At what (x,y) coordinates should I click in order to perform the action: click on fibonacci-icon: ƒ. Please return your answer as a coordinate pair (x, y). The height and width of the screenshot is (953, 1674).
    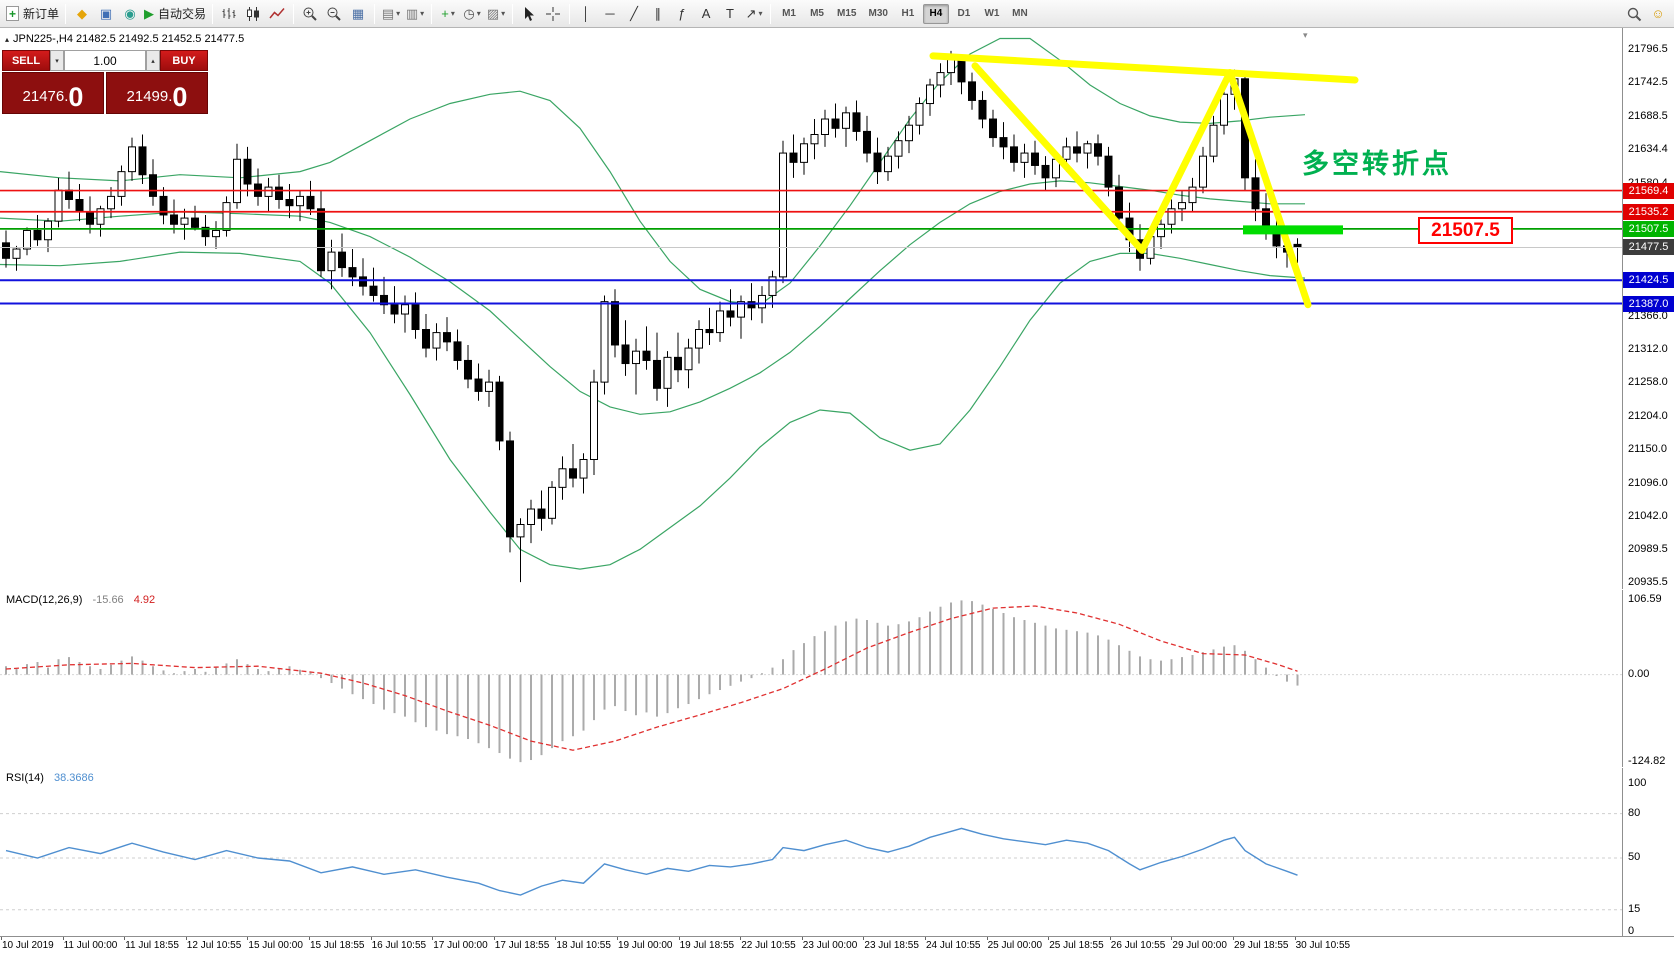
    Looking at the image, I should click on (682, 13).